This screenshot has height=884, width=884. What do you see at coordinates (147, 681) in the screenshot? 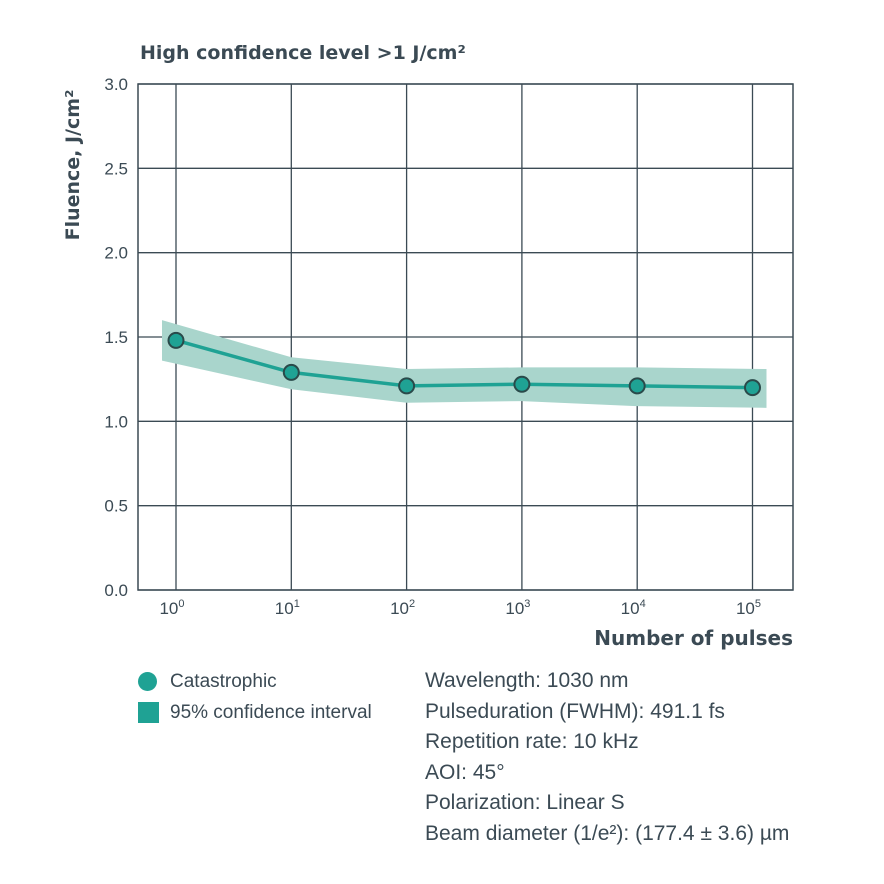
I see `legend-marker-circle` at bounding box center [147, 681].